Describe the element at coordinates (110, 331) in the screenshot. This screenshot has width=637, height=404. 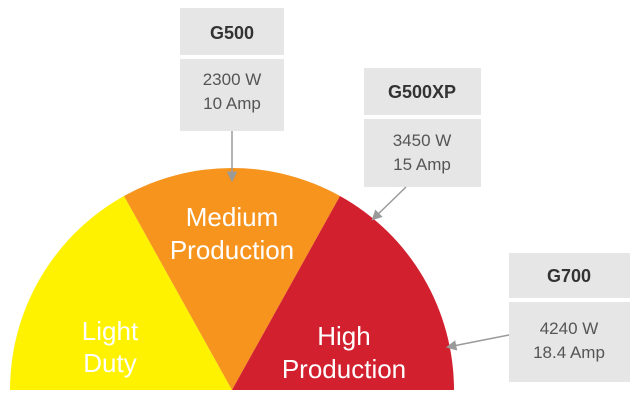
I see `light-duty-label-line1: Light` at that location.